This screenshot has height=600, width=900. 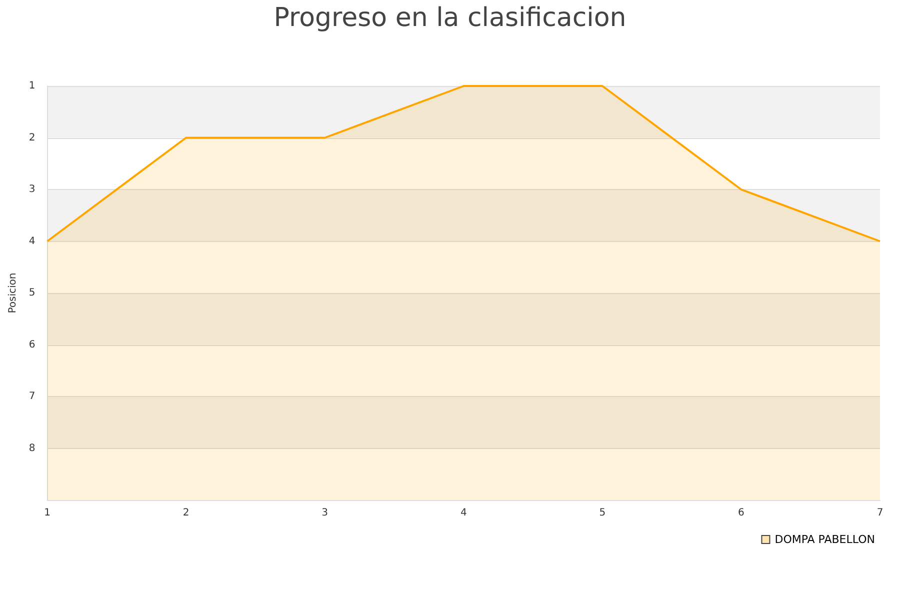 I want to click on x-tick-label: 7, so click(x=880, y=513).